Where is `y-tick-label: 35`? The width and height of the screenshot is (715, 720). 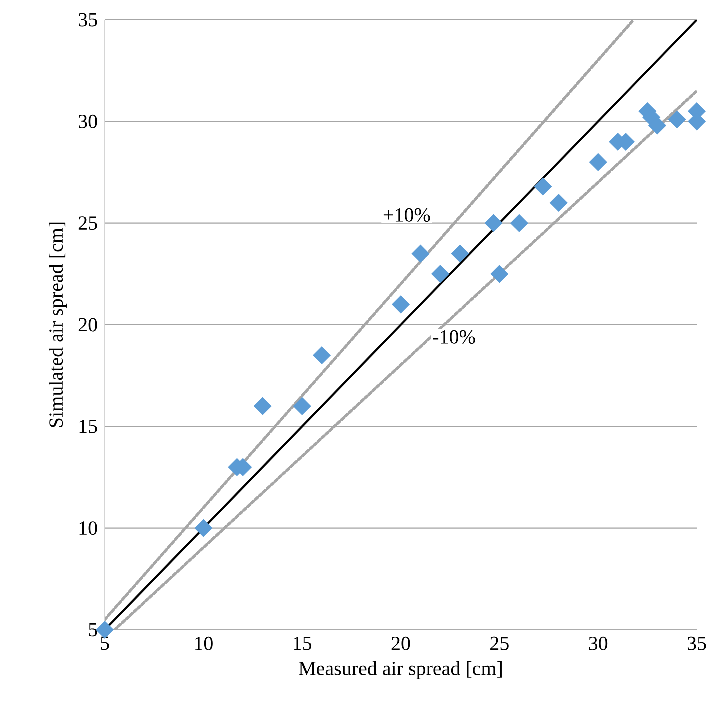 y-tick-label: 35 is located at coordinates (88, 20).